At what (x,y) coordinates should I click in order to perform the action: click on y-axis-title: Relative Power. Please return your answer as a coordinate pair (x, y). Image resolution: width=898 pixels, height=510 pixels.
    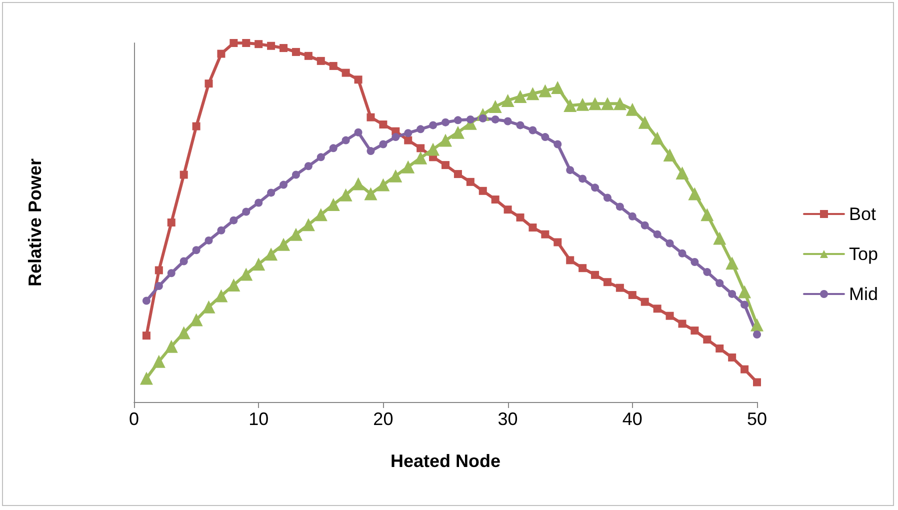
    Looking at the image, I should click on (35, 222).